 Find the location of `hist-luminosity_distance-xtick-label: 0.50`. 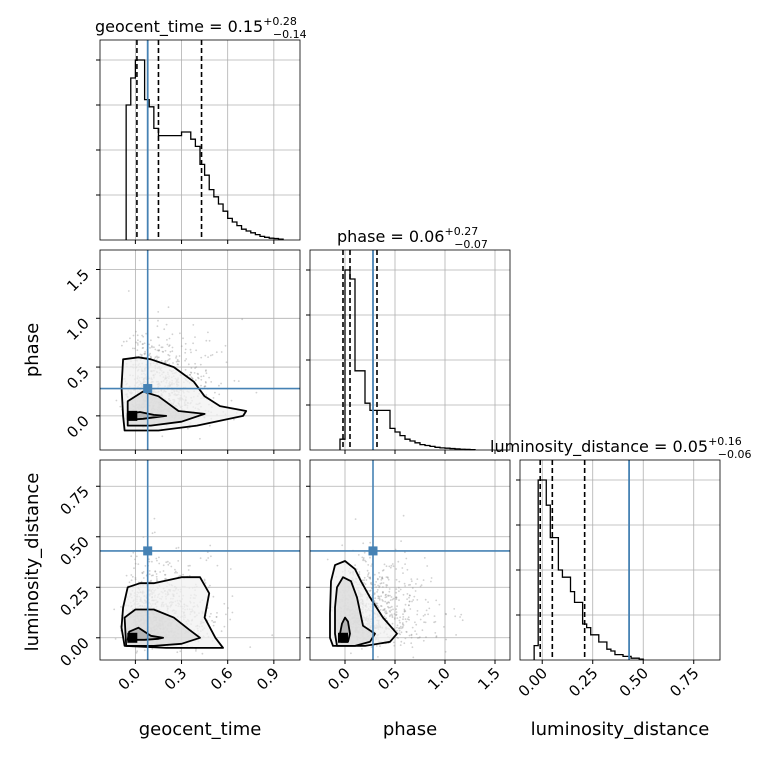

hist-luminosity_distance-xtick-label: 0.50 is located at coordinates (634, 682).